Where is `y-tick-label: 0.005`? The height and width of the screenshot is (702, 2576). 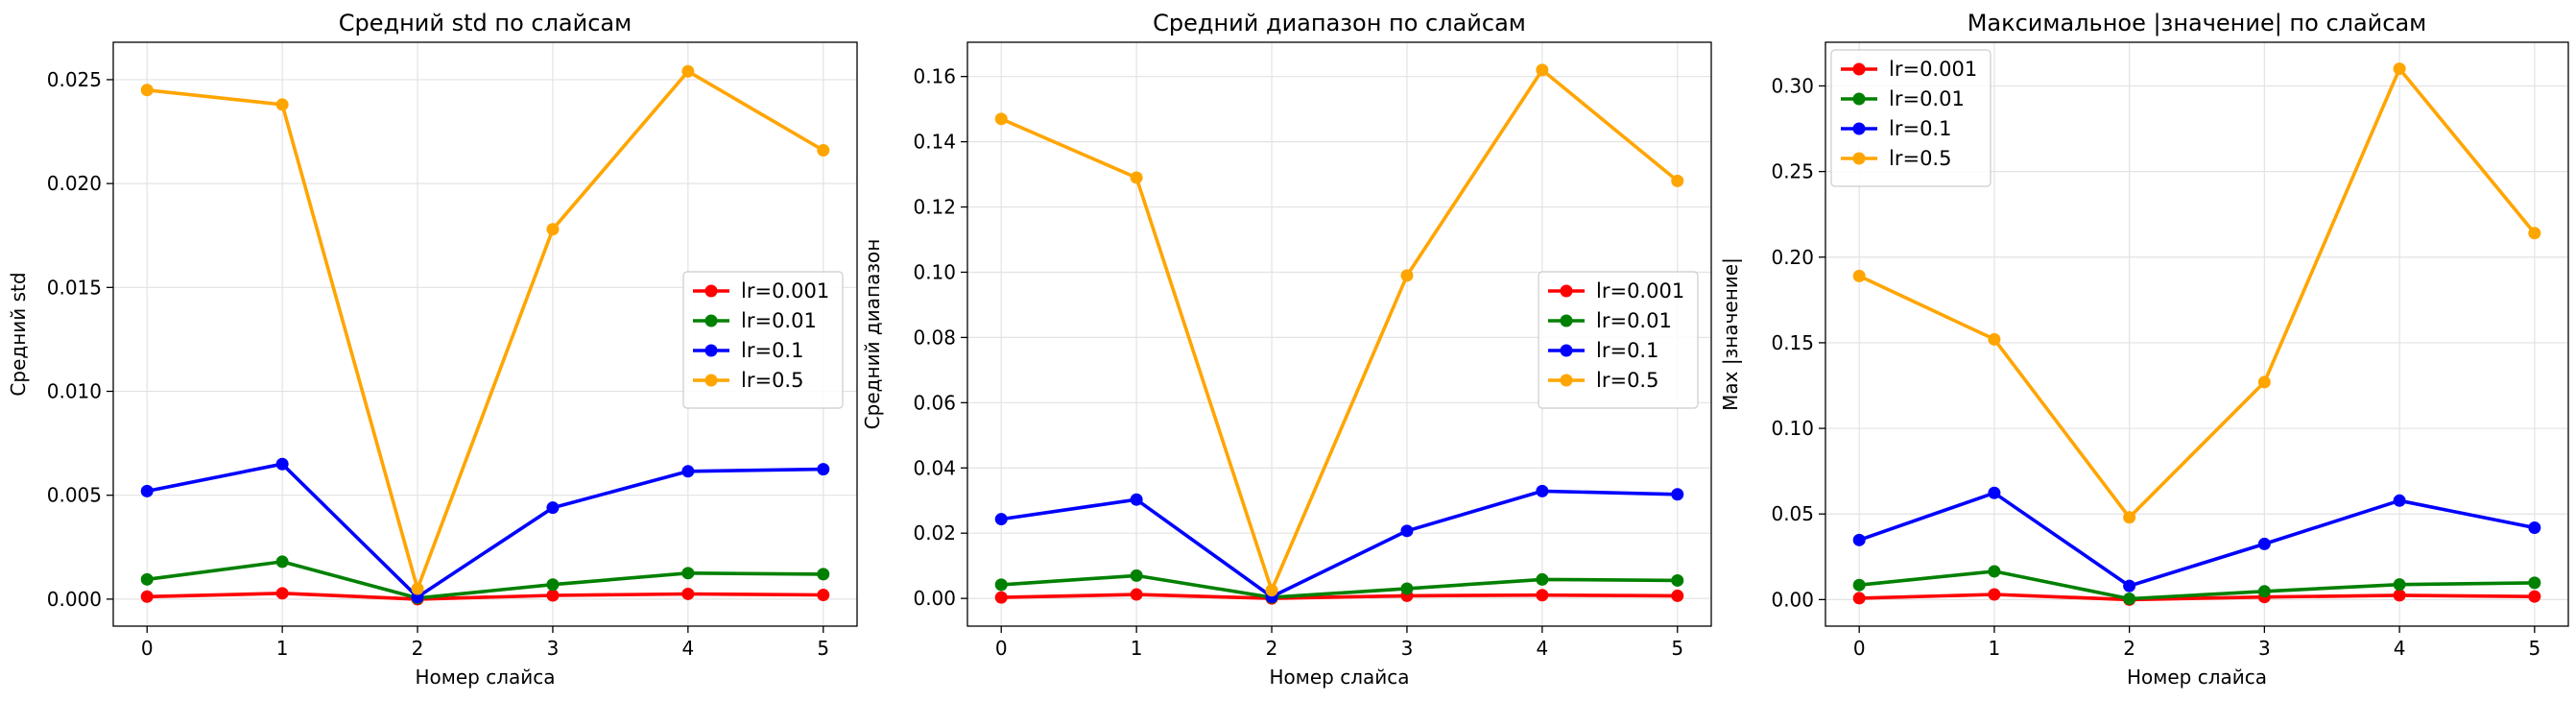 y-tick-label: 0.005 is located at coordinates (74, 495).